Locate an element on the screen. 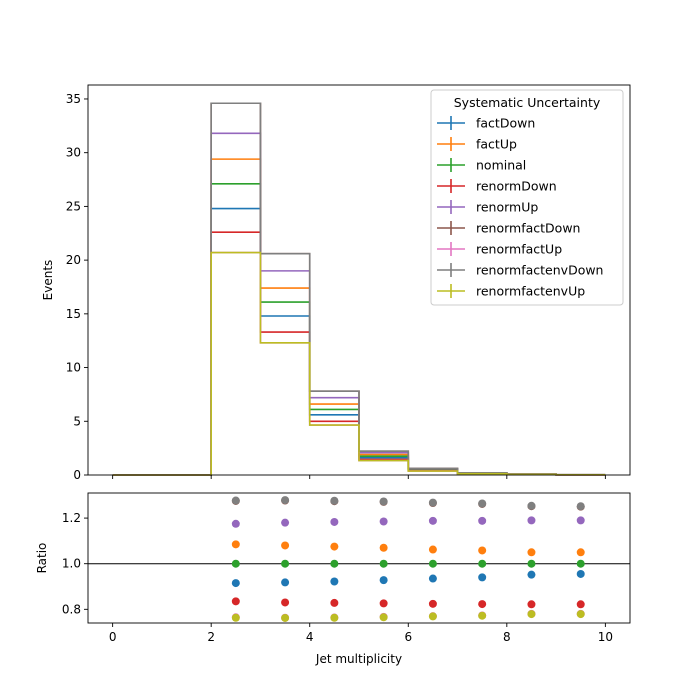 This screenshot has width=700, height=700. legend-box is located at coordinates (527, 197).